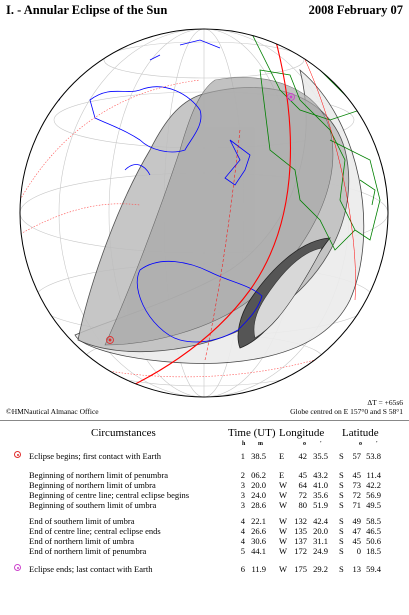  I want to click on cell-desc: End of centre line; central eclipse ends, so click(95, 531).